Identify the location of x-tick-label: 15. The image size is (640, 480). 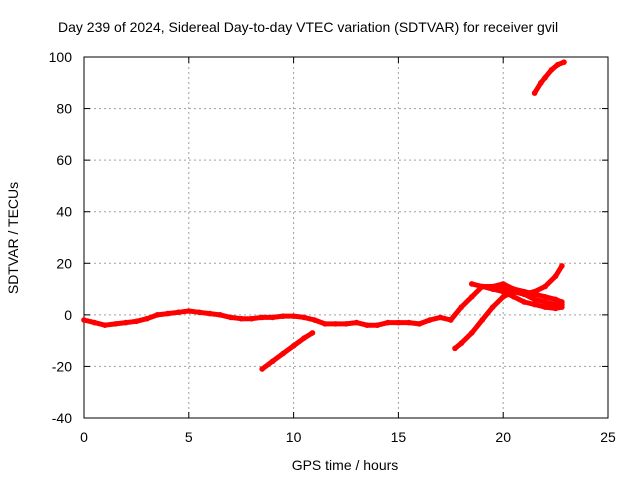
(399, 437).